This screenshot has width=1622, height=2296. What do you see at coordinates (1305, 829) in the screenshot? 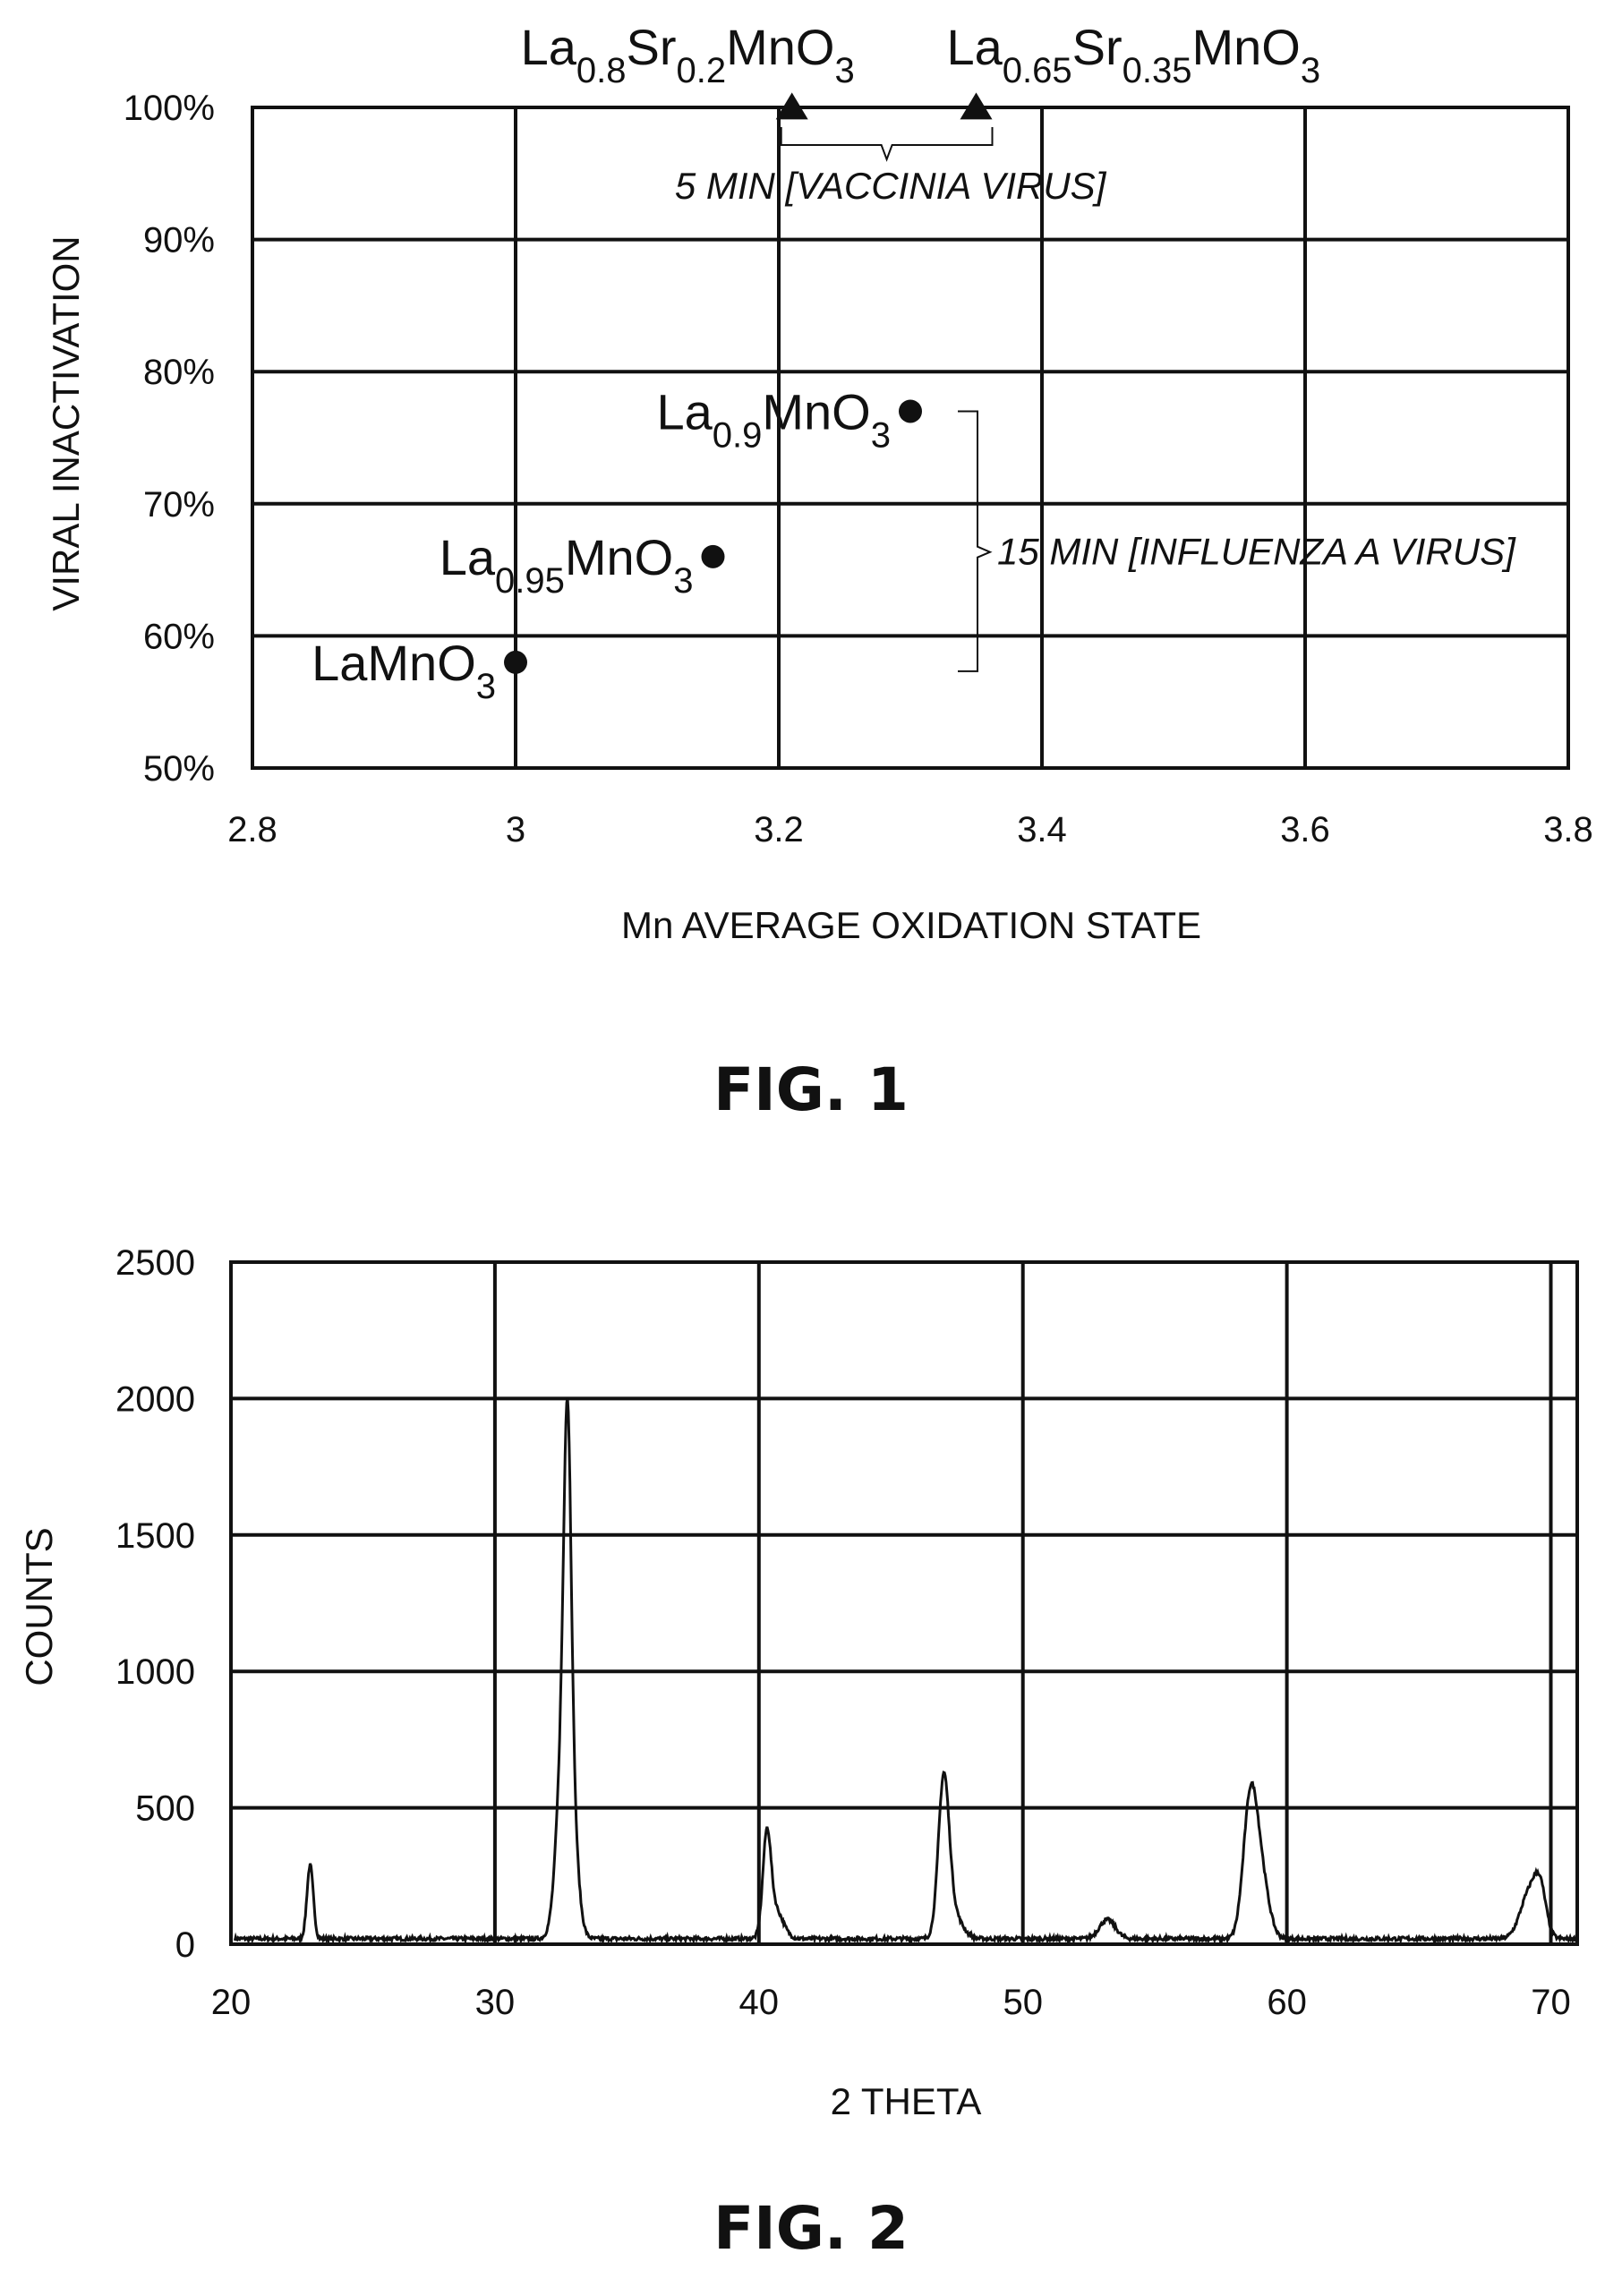
I see `fig1-x-tick-label: 3.6` at bounding box center [1305, 829].